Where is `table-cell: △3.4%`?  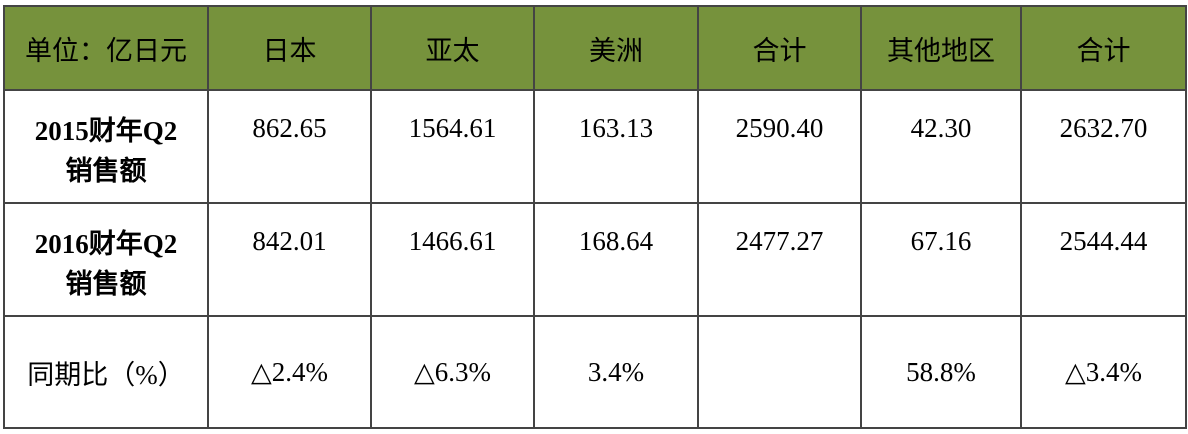 table-cell: △3.4% is located at coordinates (1103, 372).